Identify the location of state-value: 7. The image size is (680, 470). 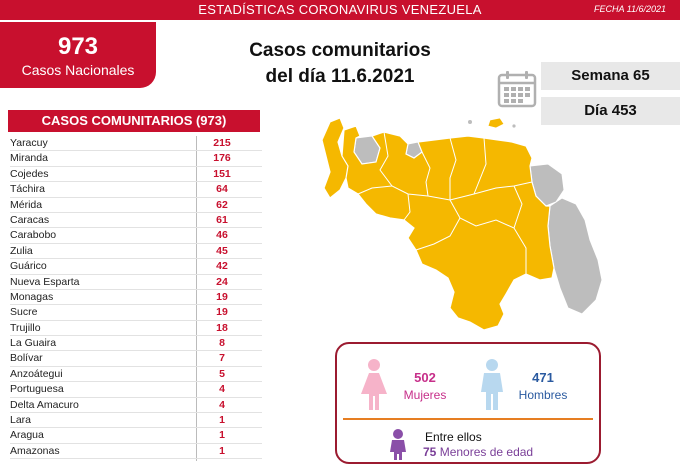
(222, 358).